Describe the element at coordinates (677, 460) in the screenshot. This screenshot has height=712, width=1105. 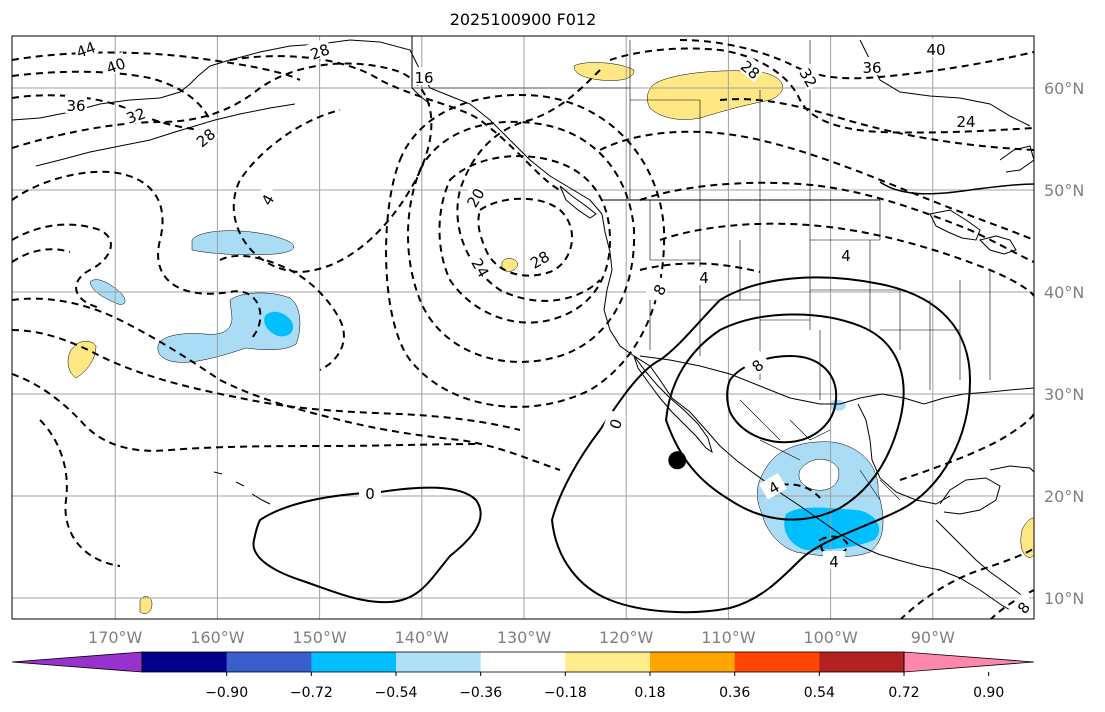
I see `location-marker` at that location.